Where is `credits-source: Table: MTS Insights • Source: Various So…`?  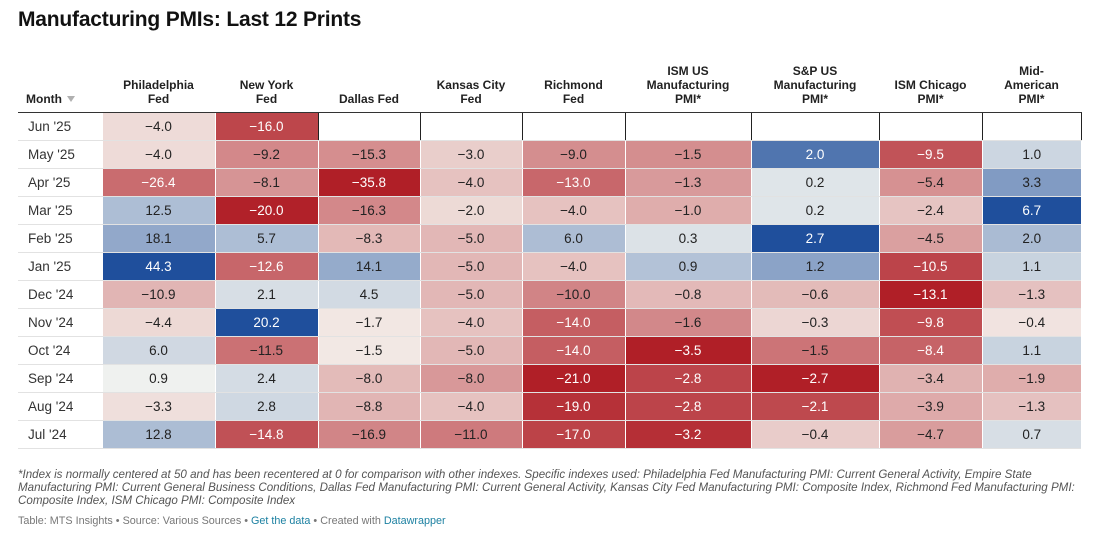 credits-source: Table: MTS Insights • Source: Various So… is located at coordinates (134, 521).